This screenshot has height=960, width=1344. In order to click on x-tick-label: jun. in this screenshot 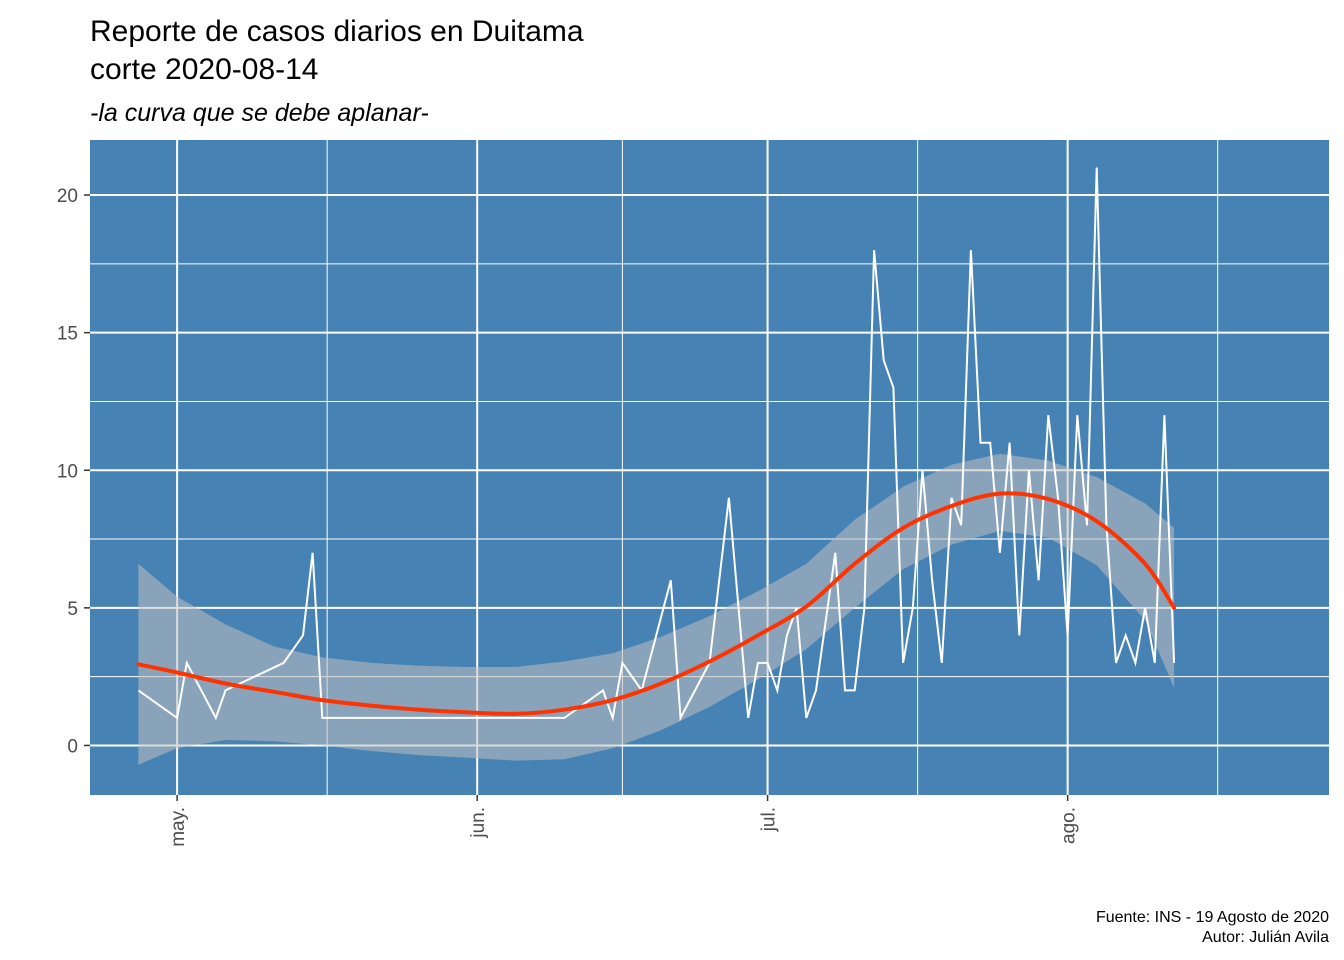, I will do `click(478, 823)`.